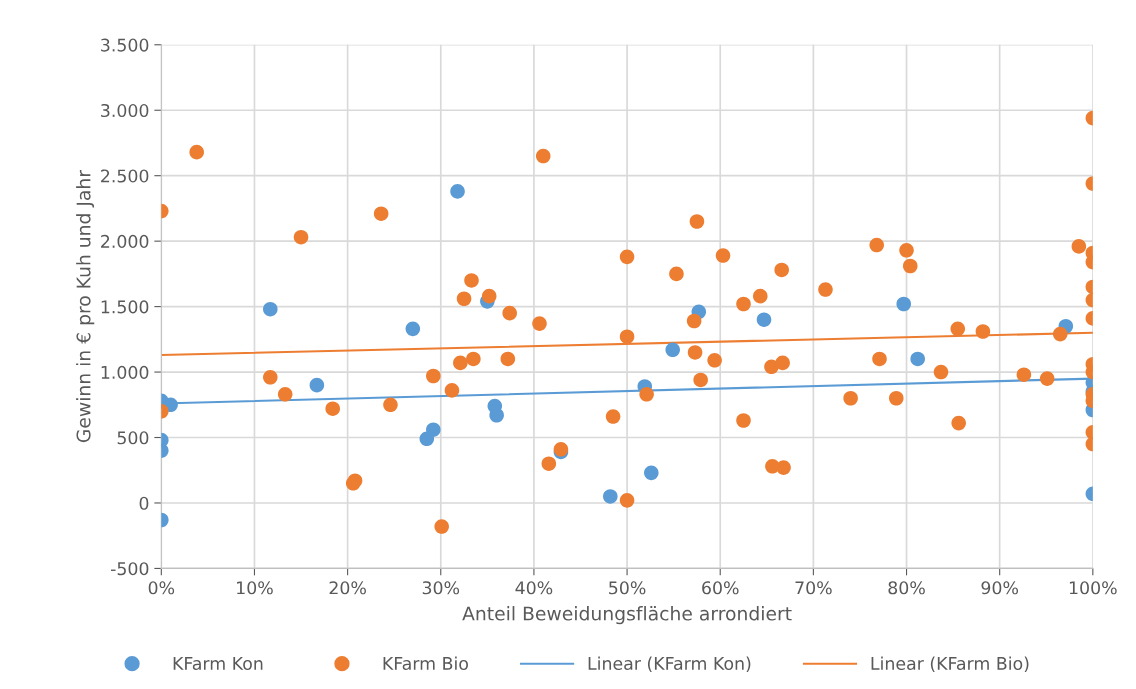  I want to click on y-tick-label: 2.000, so click(125, 241).